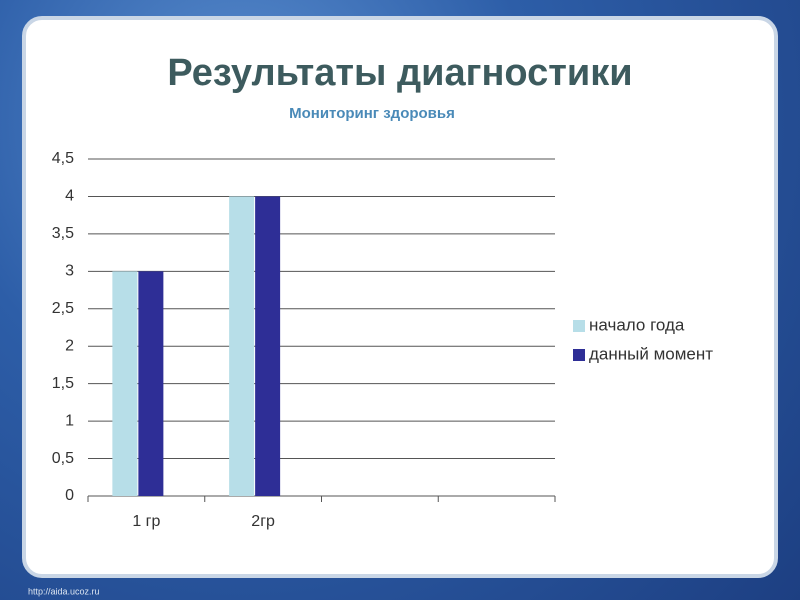 The image size is (800, 600). What do you see at coordinates (263, 521) in the screenshot?
I see `x-tick-label: 2гр` at bounding box center [263, 521].